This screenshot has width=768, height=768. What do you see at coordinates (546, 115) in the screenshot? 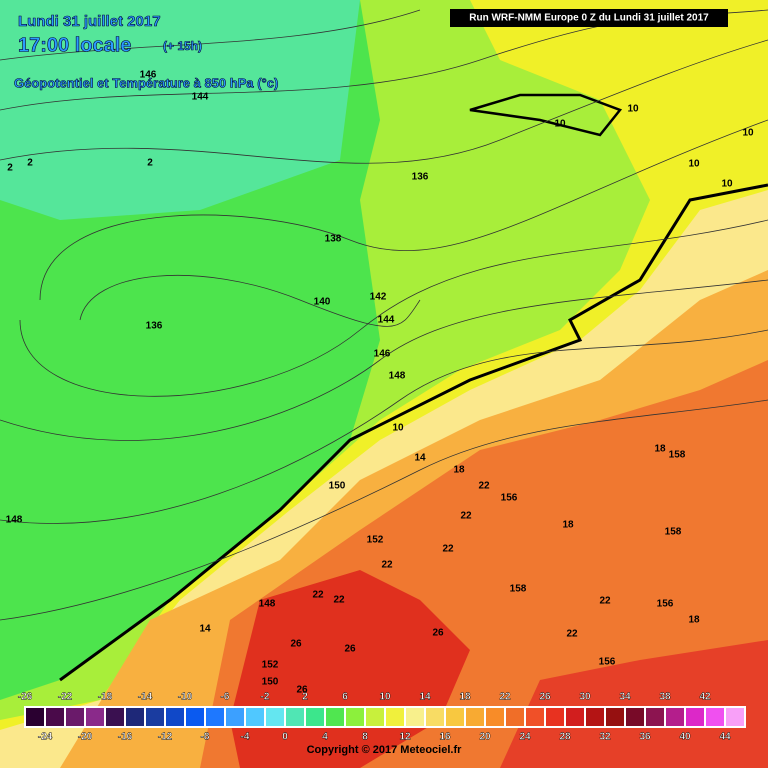
I see `isotherm-line` at bounding box center [546, 115].